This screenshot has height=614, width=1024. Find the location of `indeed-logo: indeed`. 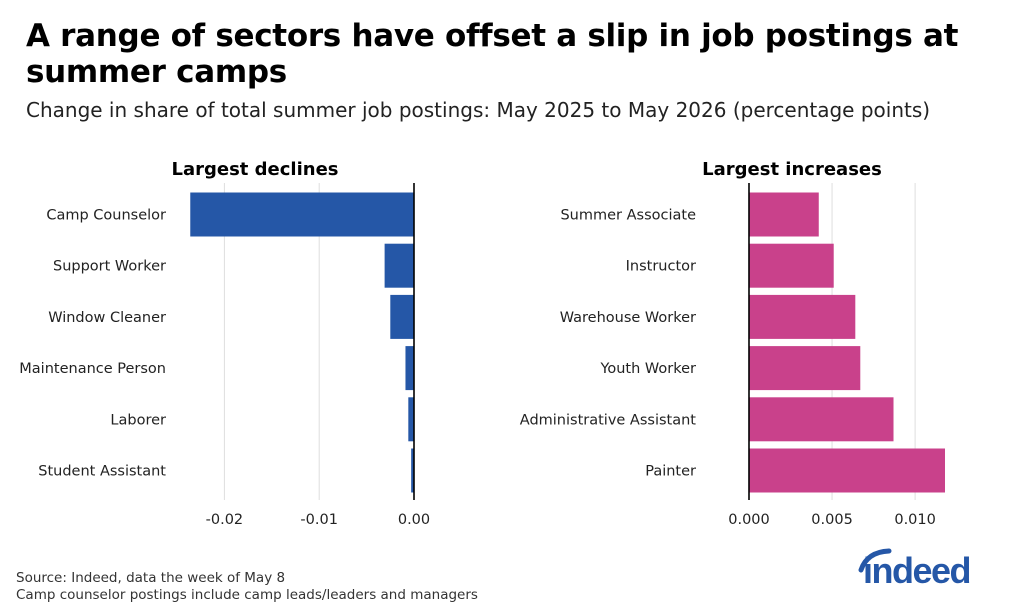

indeed-logo: indeed is located at coordinates (915, 569).